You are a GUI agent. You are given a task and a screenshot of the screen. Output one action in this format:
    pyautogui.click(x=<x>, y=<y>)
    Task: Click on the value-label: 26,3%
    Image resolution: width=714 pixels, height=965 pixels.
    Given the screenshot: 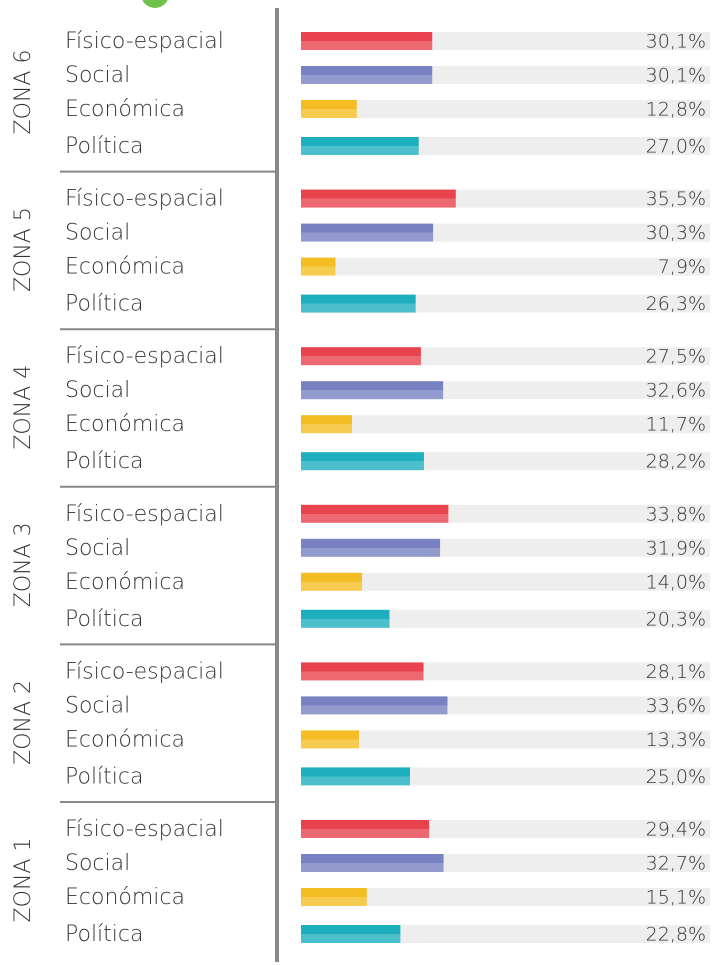 What is the action you would take?
    pyautogui.click(x=676, y=304)
    